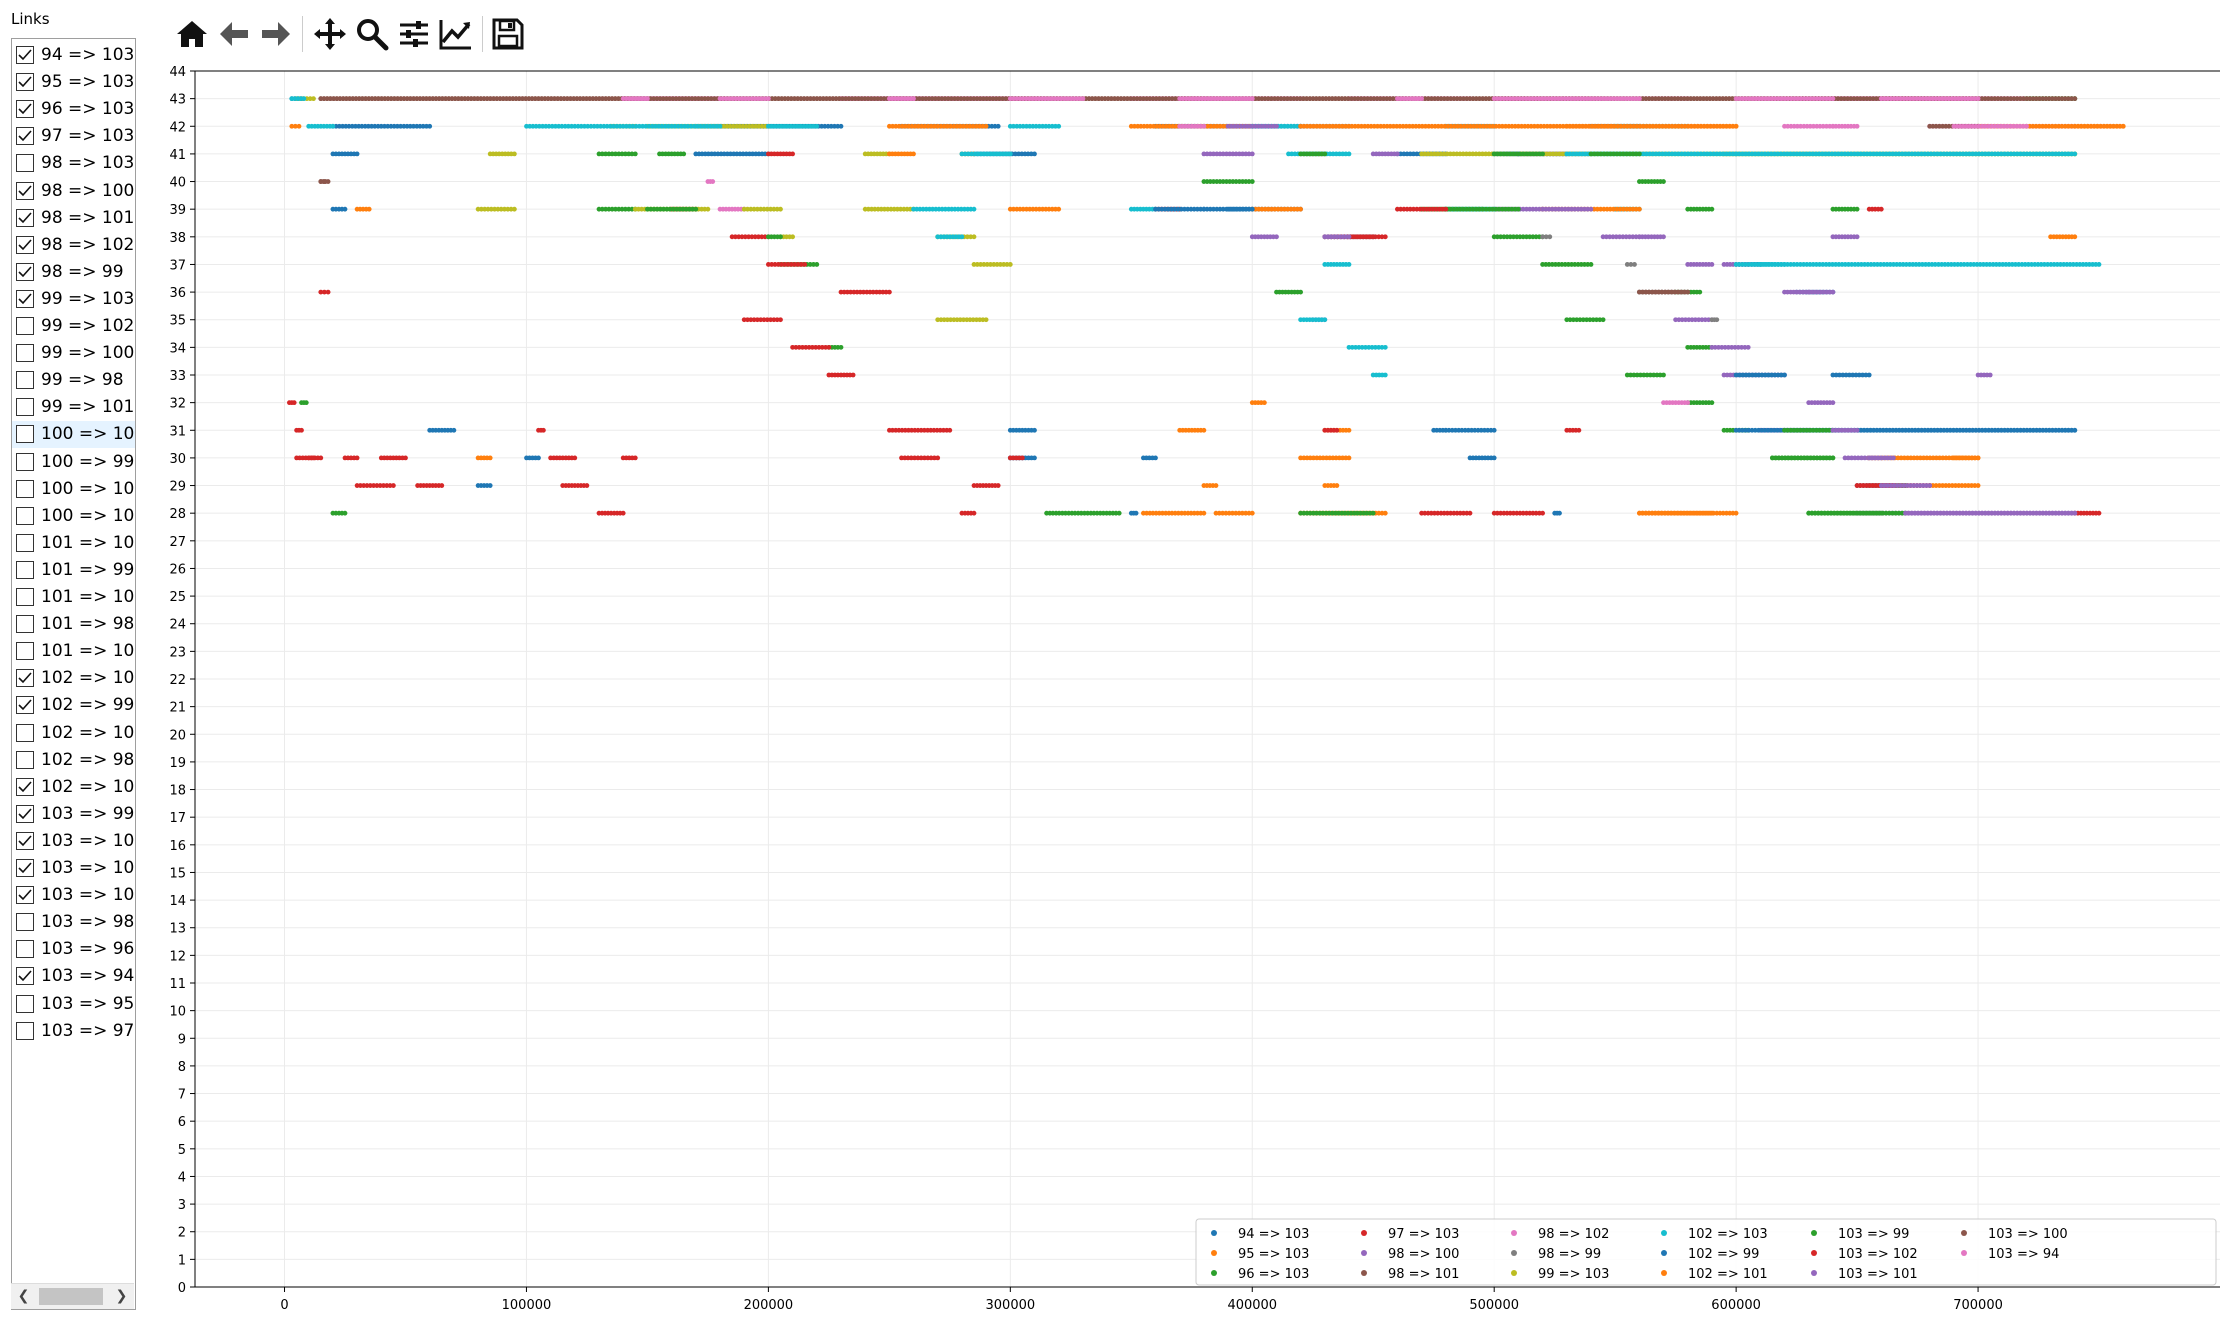 This screenshot has height=1324, width=2230. What do you see at coordinates (73, 380) in the screenshot?
I see `link-item: 99 => 98` at bounding box center [73, 380].